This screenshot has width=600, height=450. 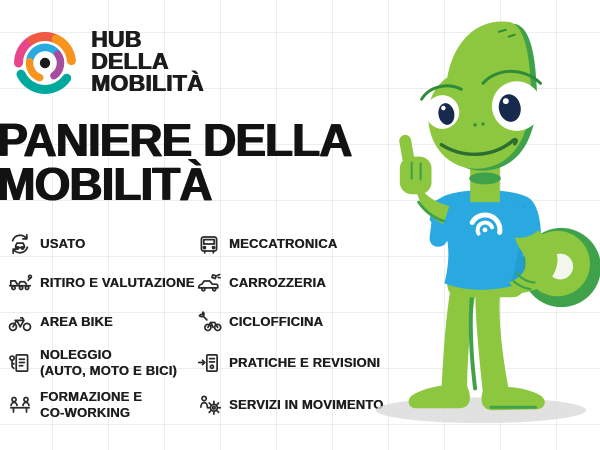 I want to click on service-label: CICLOFFICINA, so click(x=276, y=321).